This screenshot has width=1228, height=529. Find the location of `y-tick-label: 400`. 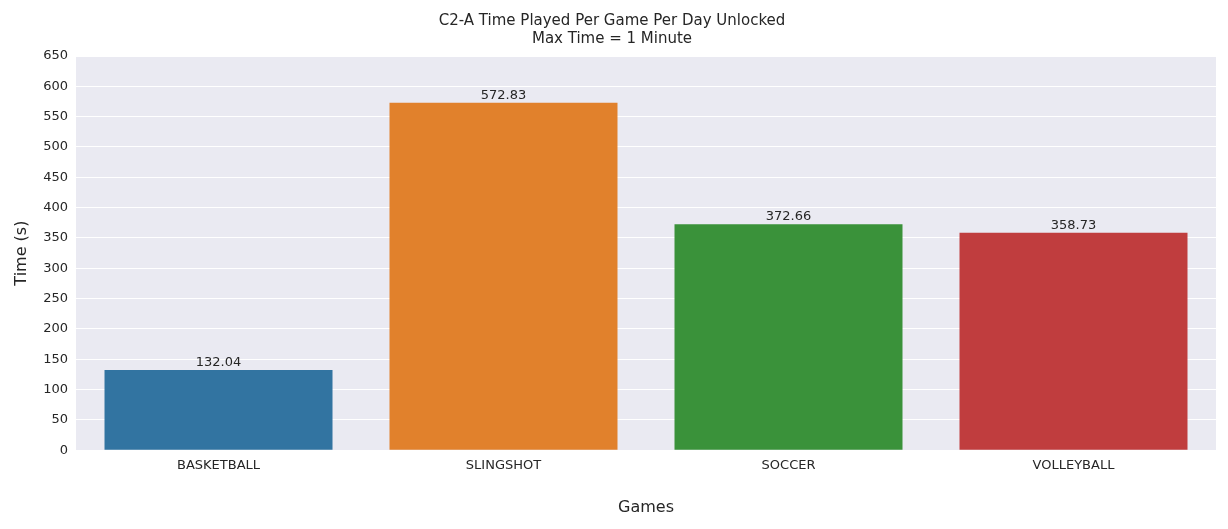

y-tick-label: 400 is located at coordinates (56, 206).